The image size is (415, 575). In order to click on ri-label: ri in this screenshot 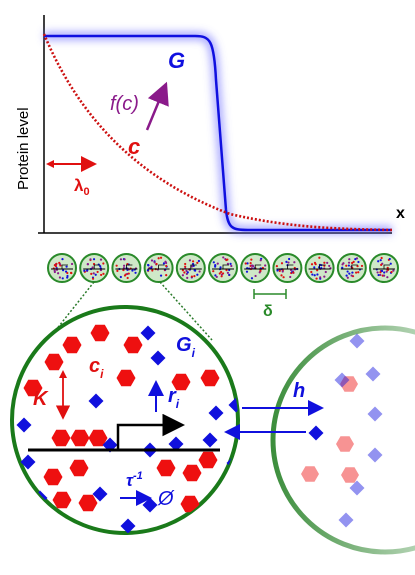, I will do `click(174, 398)`.